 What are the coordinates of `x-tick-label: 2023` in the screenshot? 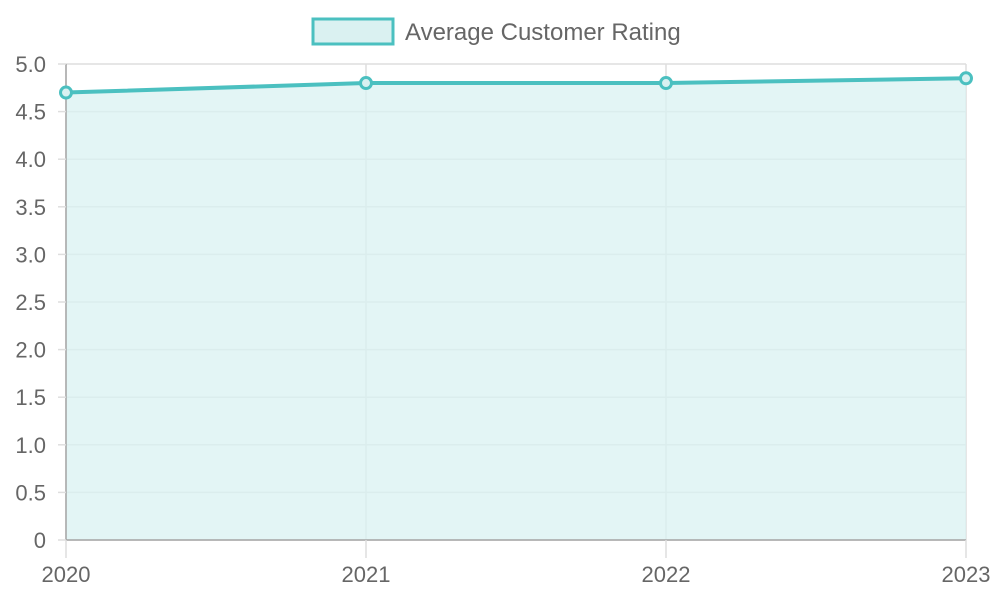 It's located at (966, 574).